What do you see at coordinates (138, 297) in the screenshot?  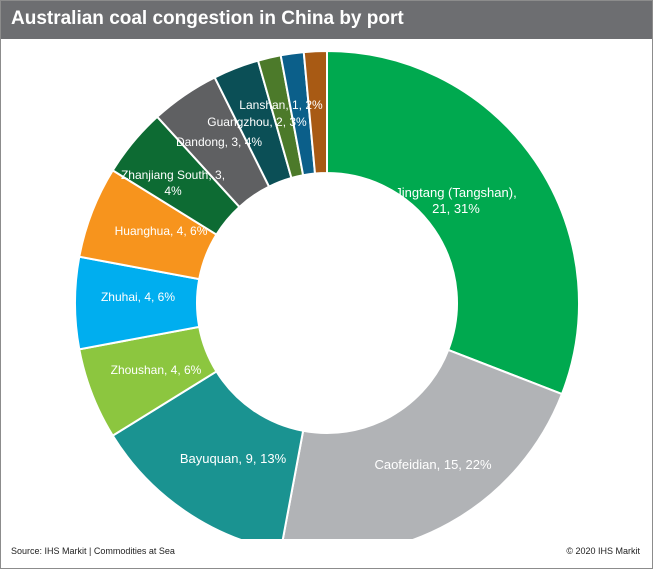 I see `slice-label-zhuhai: Zhuhai, 4, 6%` at bounding box center [138, 297].